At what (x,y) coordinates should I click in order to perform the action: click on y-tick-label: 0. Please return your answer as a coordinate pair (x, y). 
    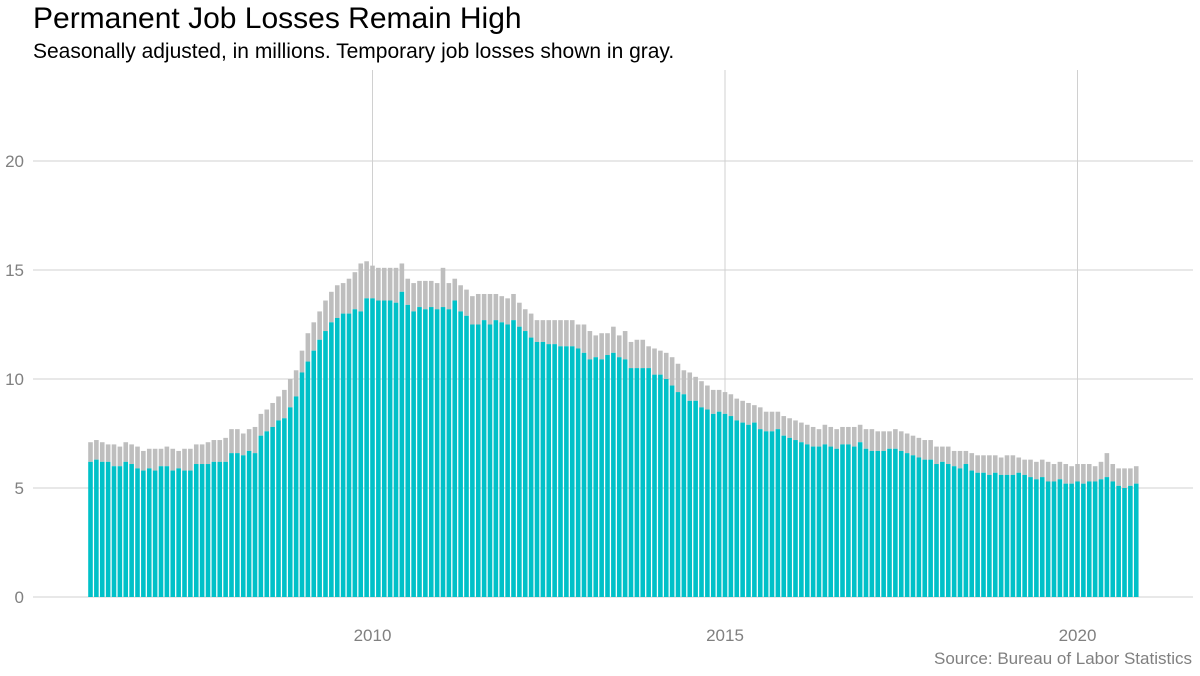
    Looking at the image, I should click on (19, 597).